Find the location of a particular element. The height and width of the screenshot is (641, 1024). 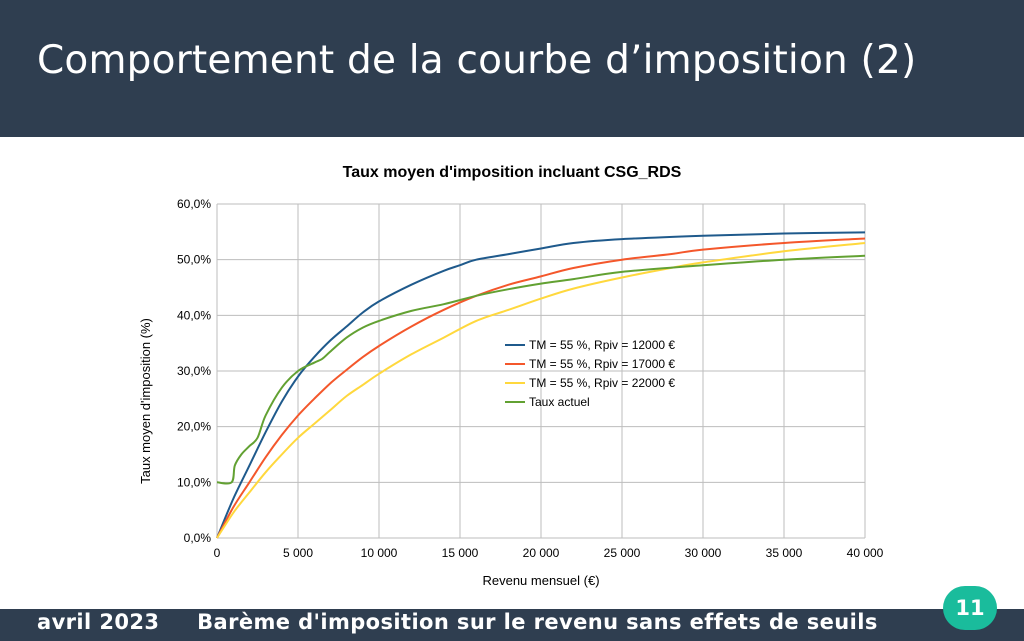

y-tick-label: 30,0% is located at coordinates (194, 371).